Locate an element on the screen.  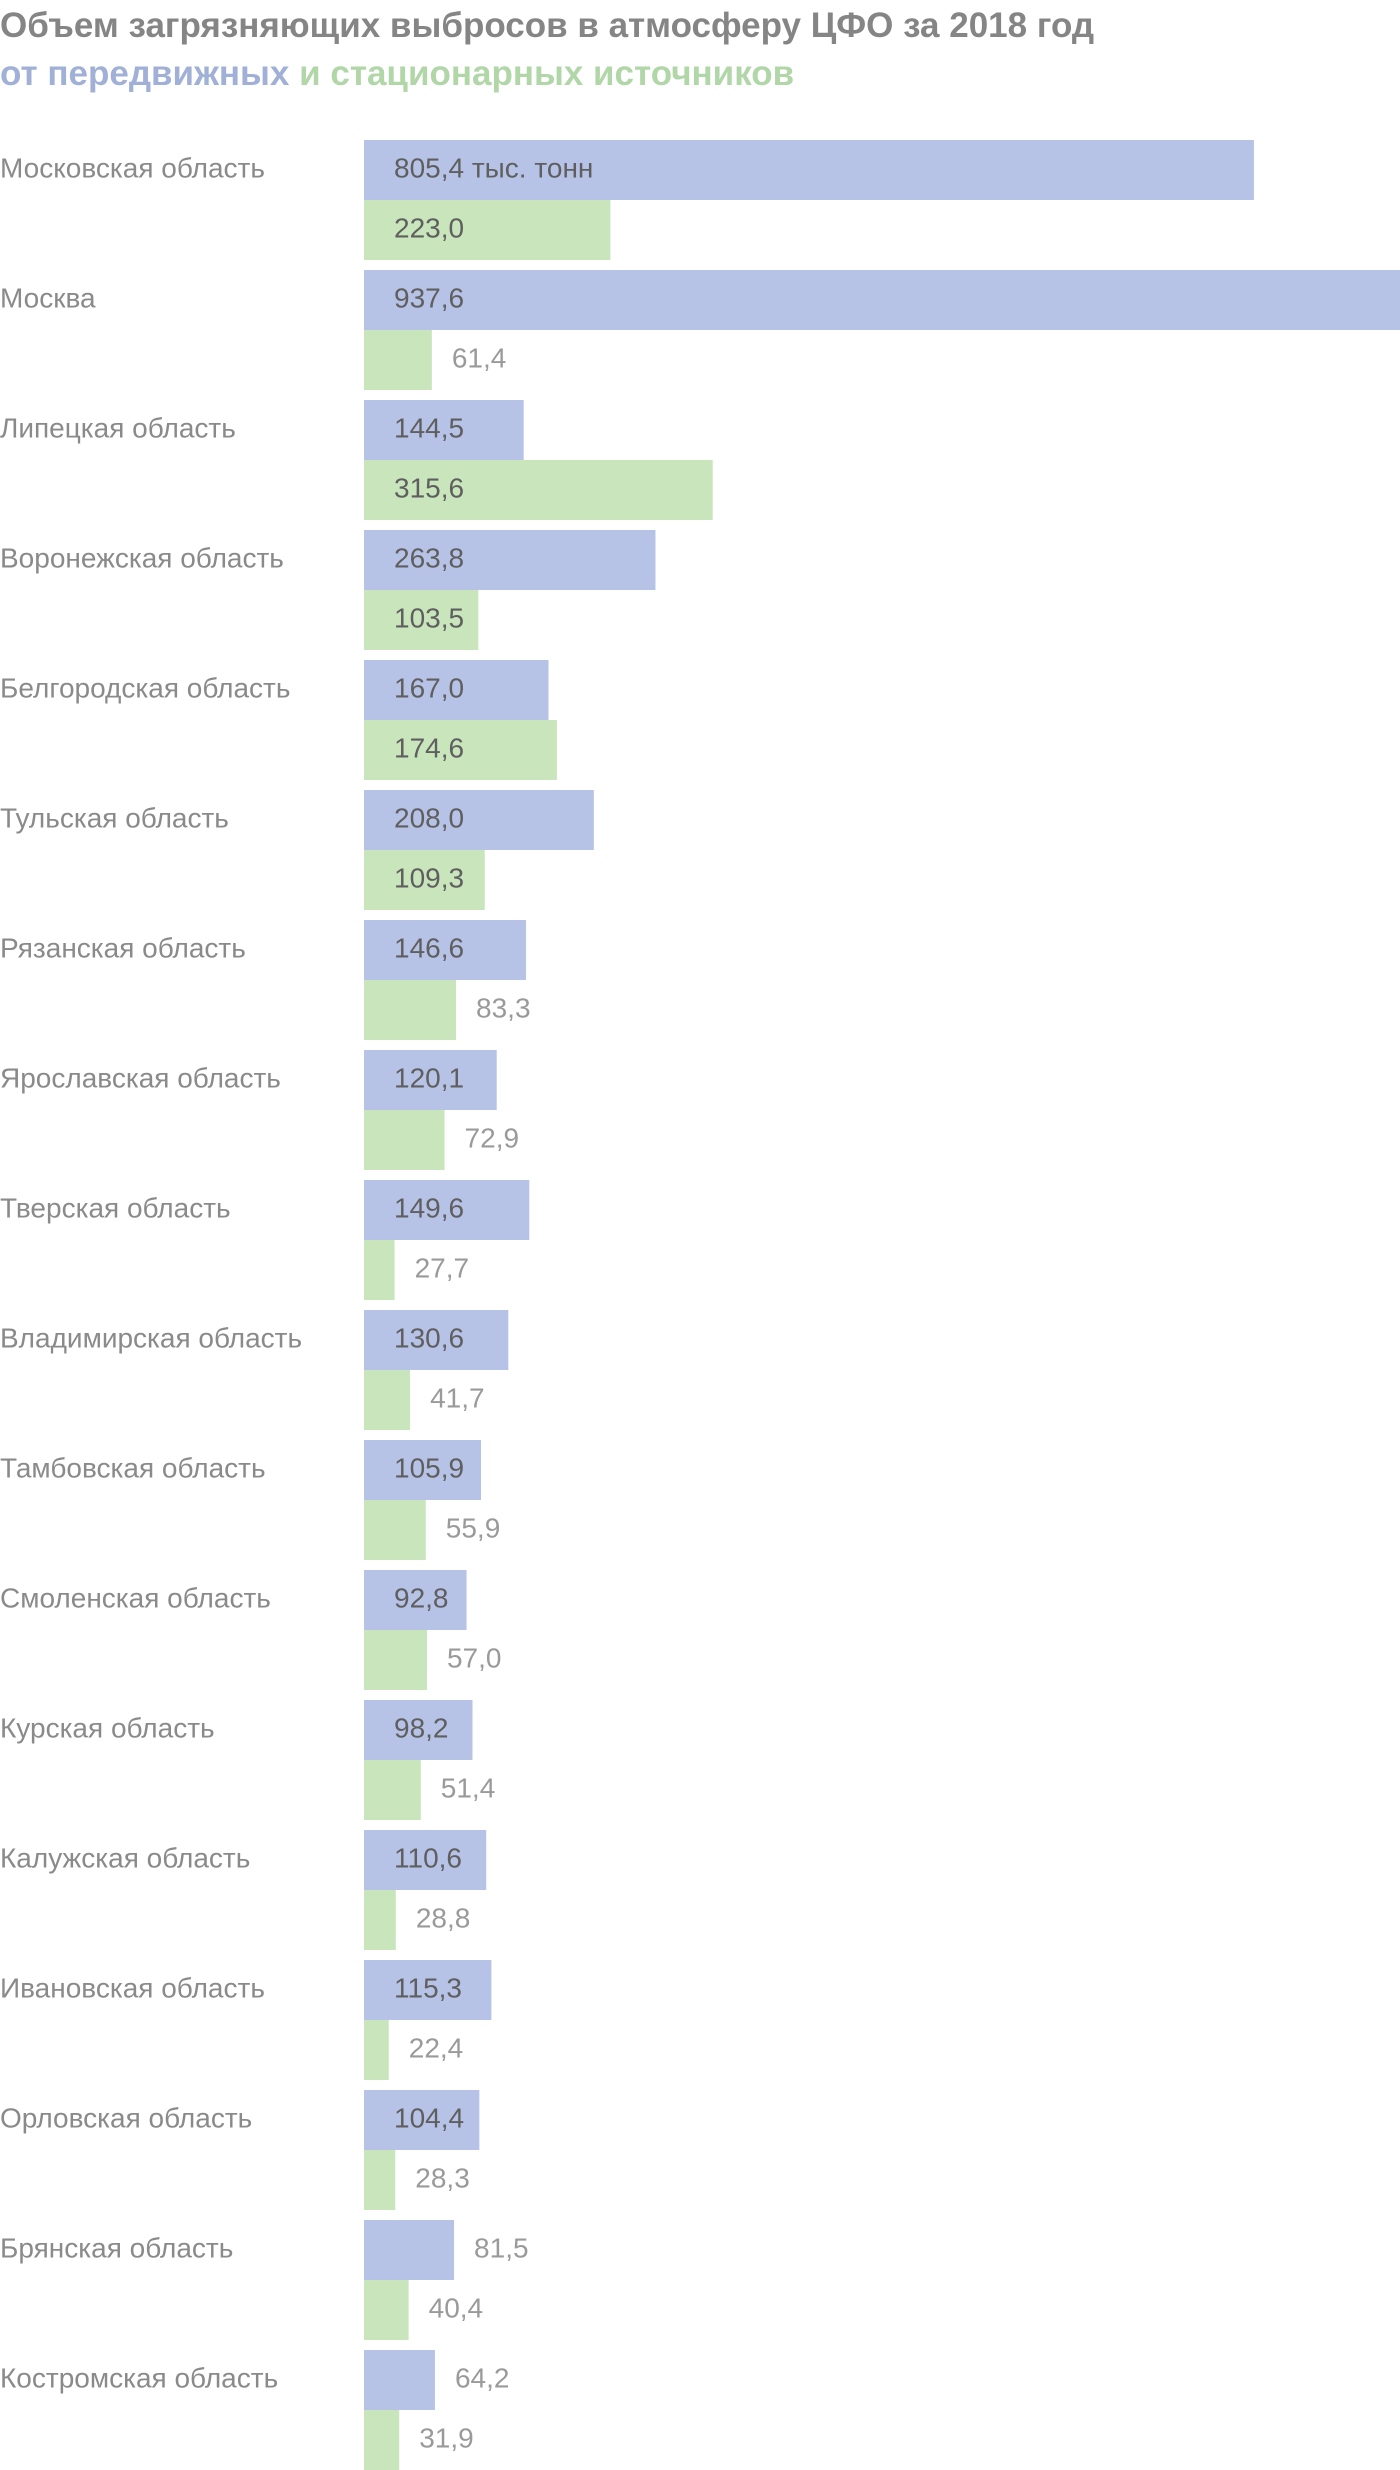
mobile-value-label: 146,6 is located at coordinates (429, 947).